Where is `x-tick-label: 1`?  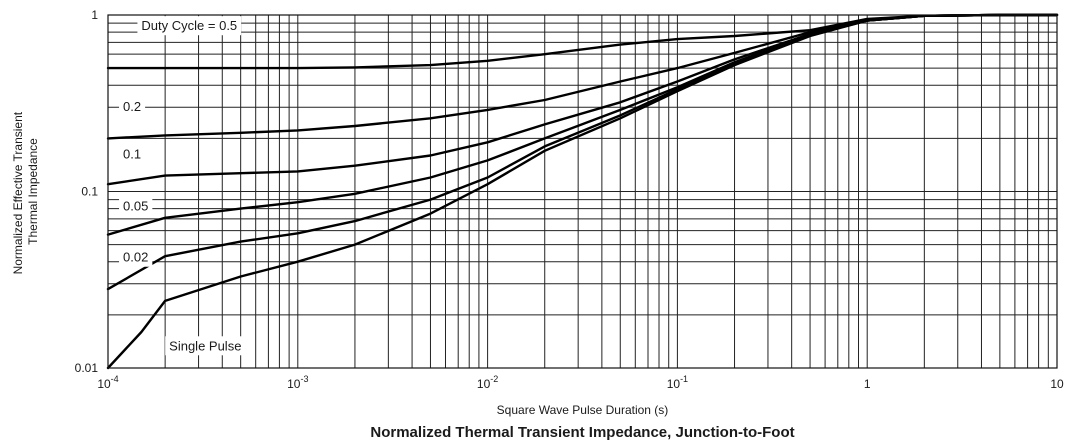
x-tick-label: 1 is located at coordinates (867, 384).